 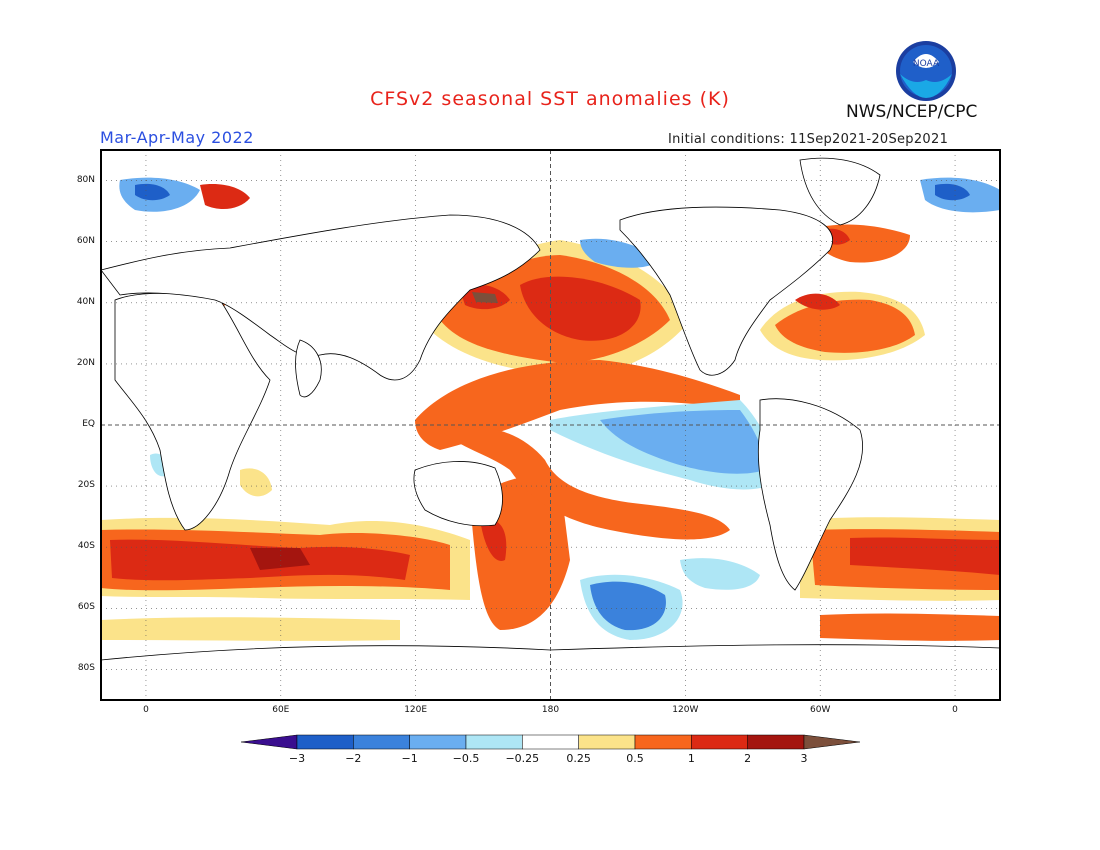 I want to click on lat-tick-label: 40S, so click(x=86, y=546).